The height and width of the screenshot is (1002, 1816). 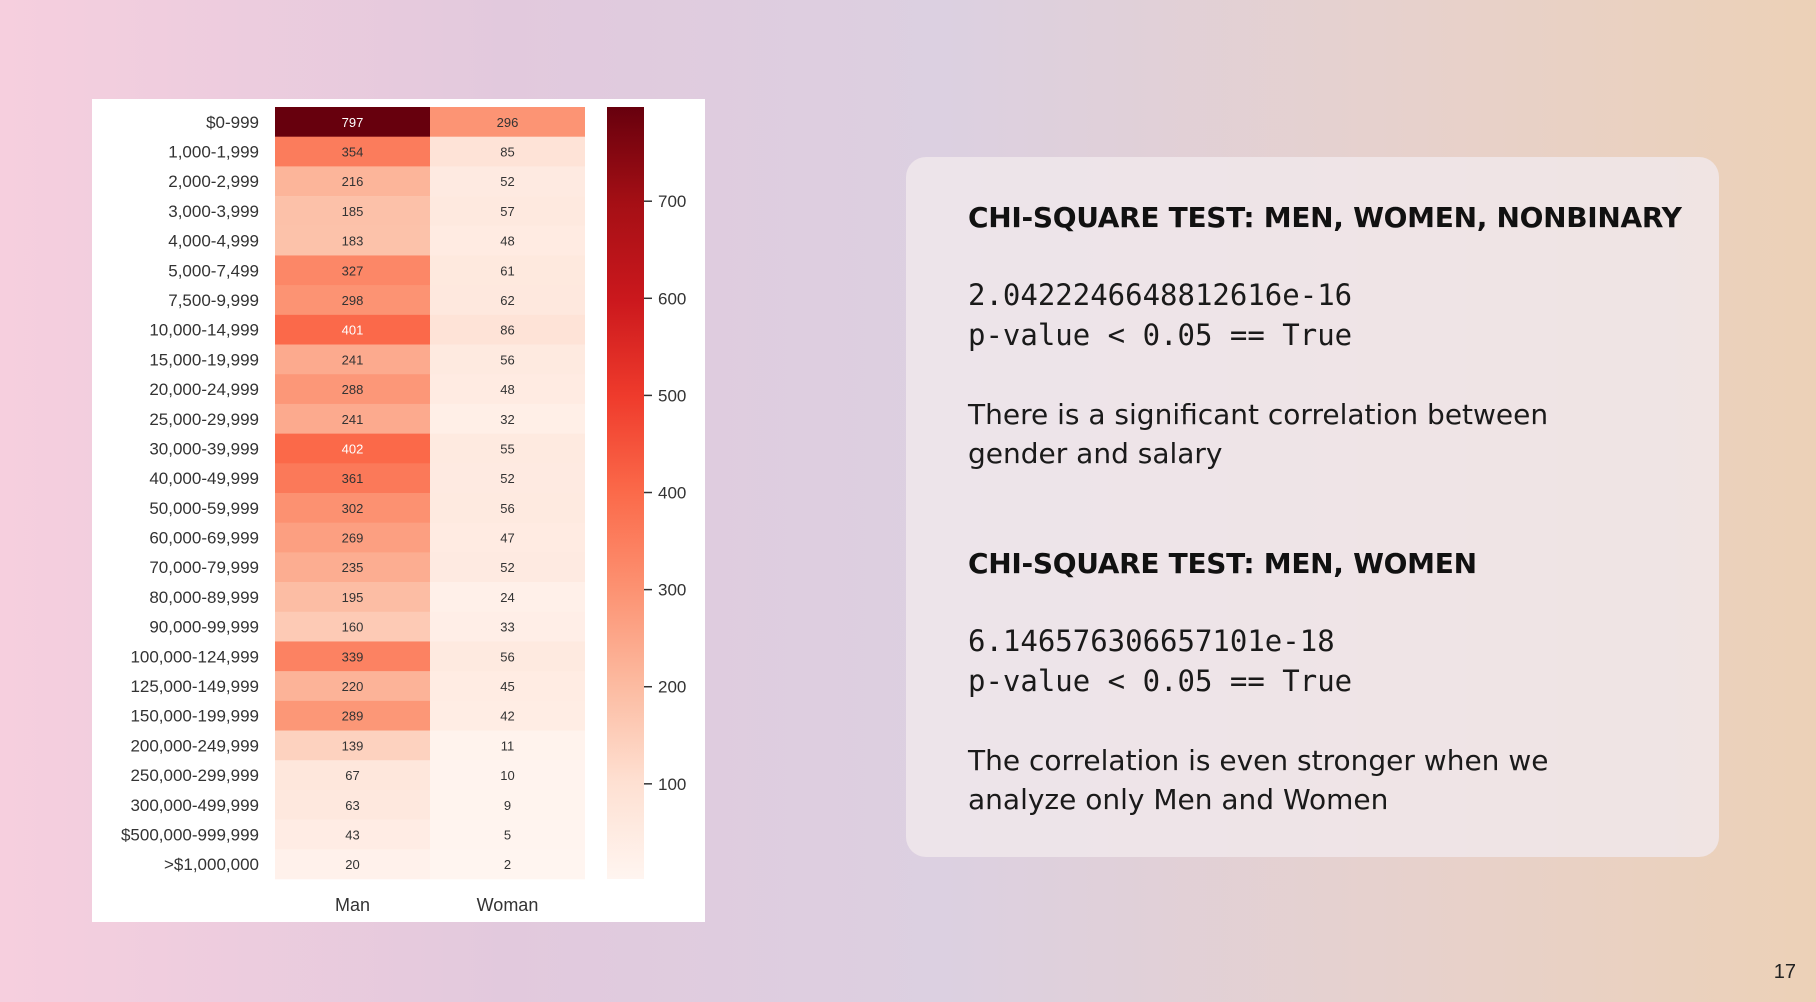 I want to click on cell-value-label: 43, so click(x=352, y=834).